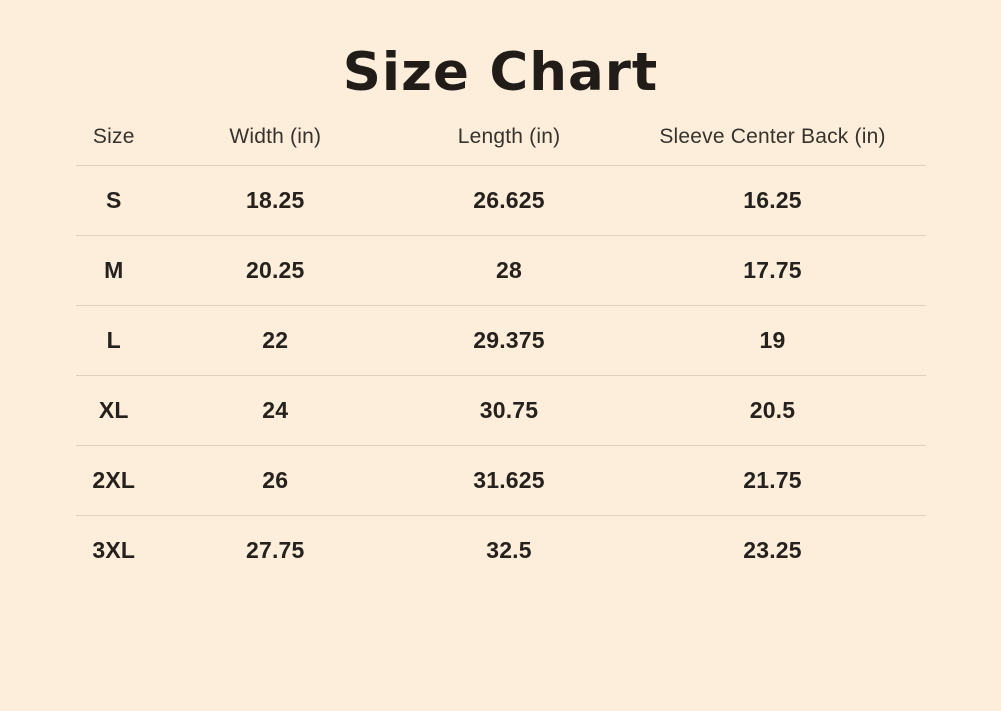 This screenshot has width=1001, height=711. I want to click on table-row-3xl: 3XL 27.75 32.5 23.25, so click(501, 550).